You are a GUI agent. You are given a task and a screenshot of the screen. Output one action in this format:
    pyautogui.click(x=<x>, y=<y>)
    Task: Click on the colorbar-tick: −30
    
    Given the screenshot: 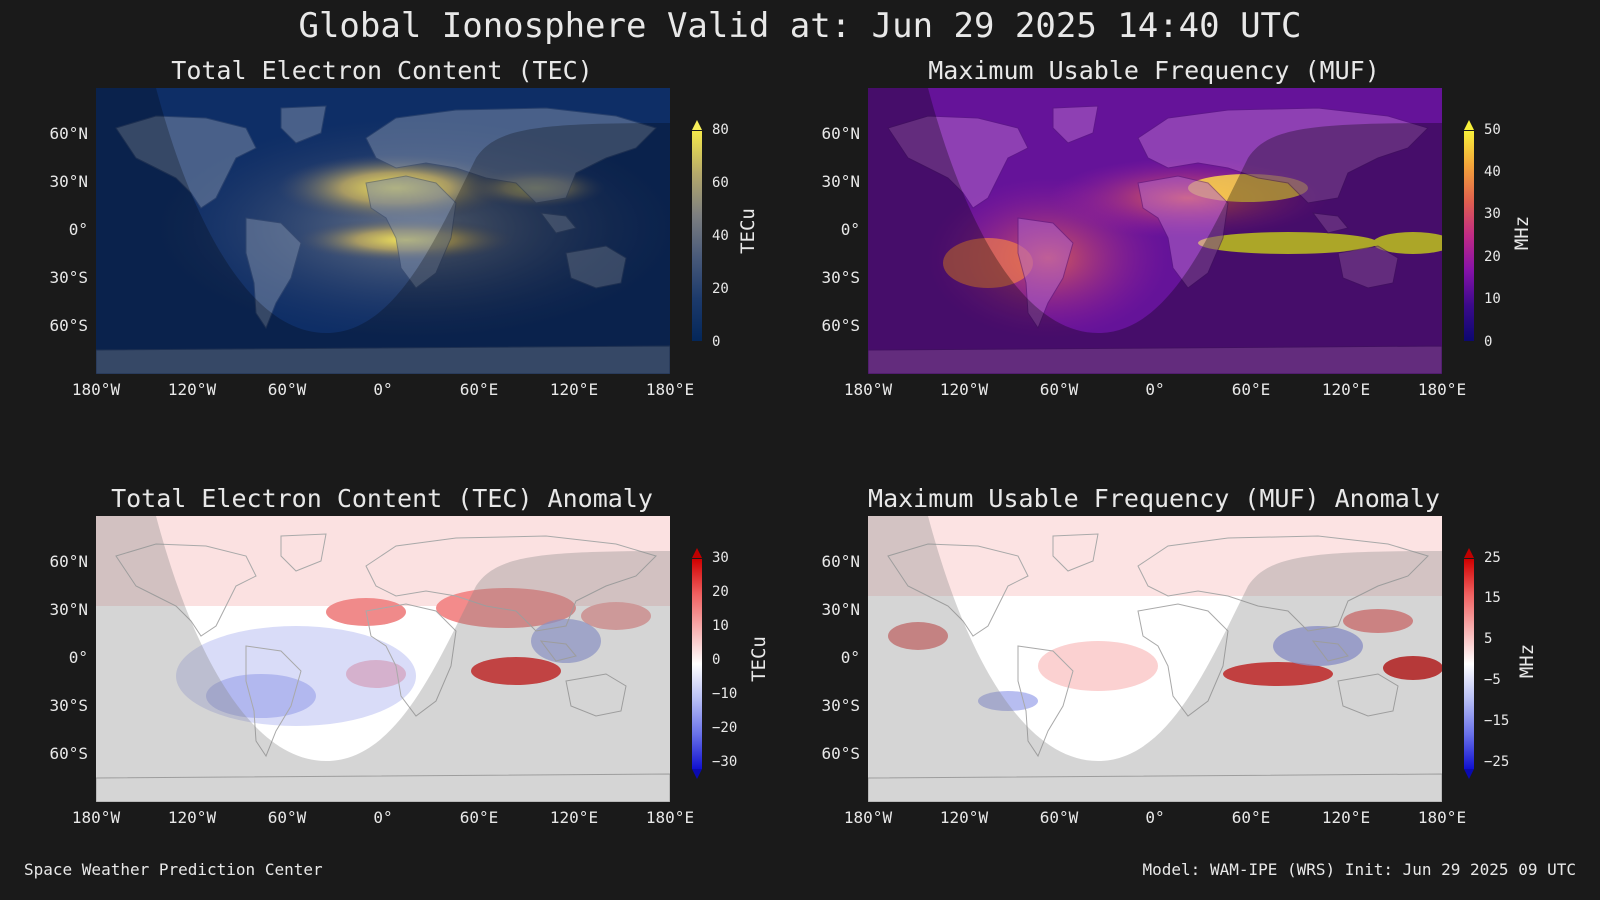 What is the action you would take?
    pyautogui.click(x=725, y=762)
    